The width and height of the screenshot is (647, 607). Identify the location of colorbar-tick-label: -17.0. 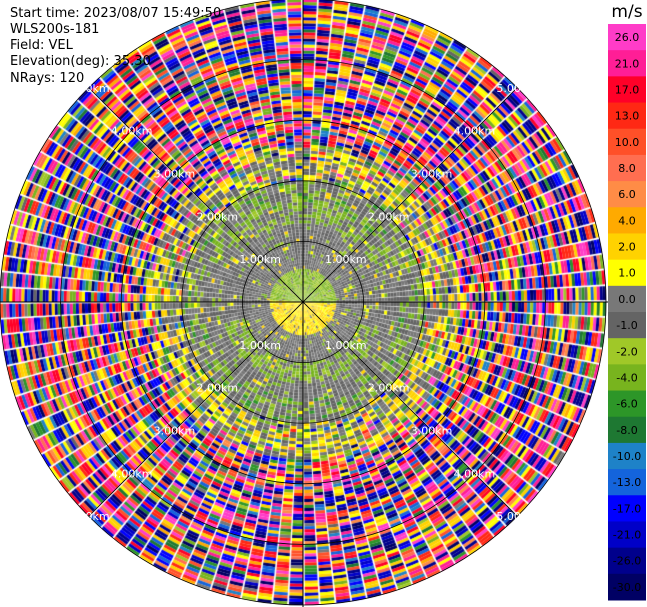
(627, 508).